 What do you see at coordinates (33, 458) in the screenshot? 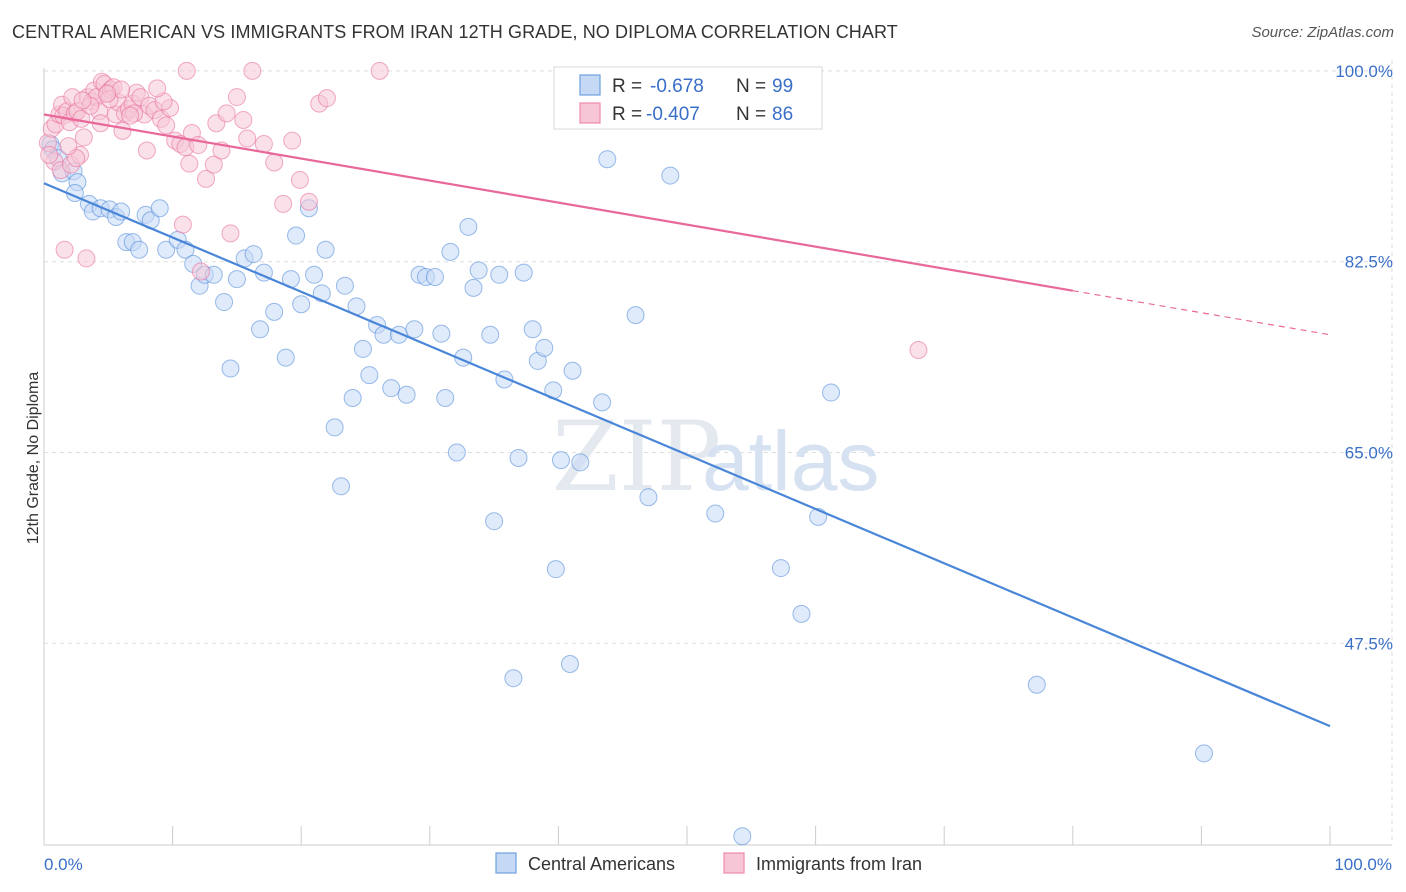
I see `y-axis-title: 12th Grade, No Diploma` at bounding box center [33, 458].